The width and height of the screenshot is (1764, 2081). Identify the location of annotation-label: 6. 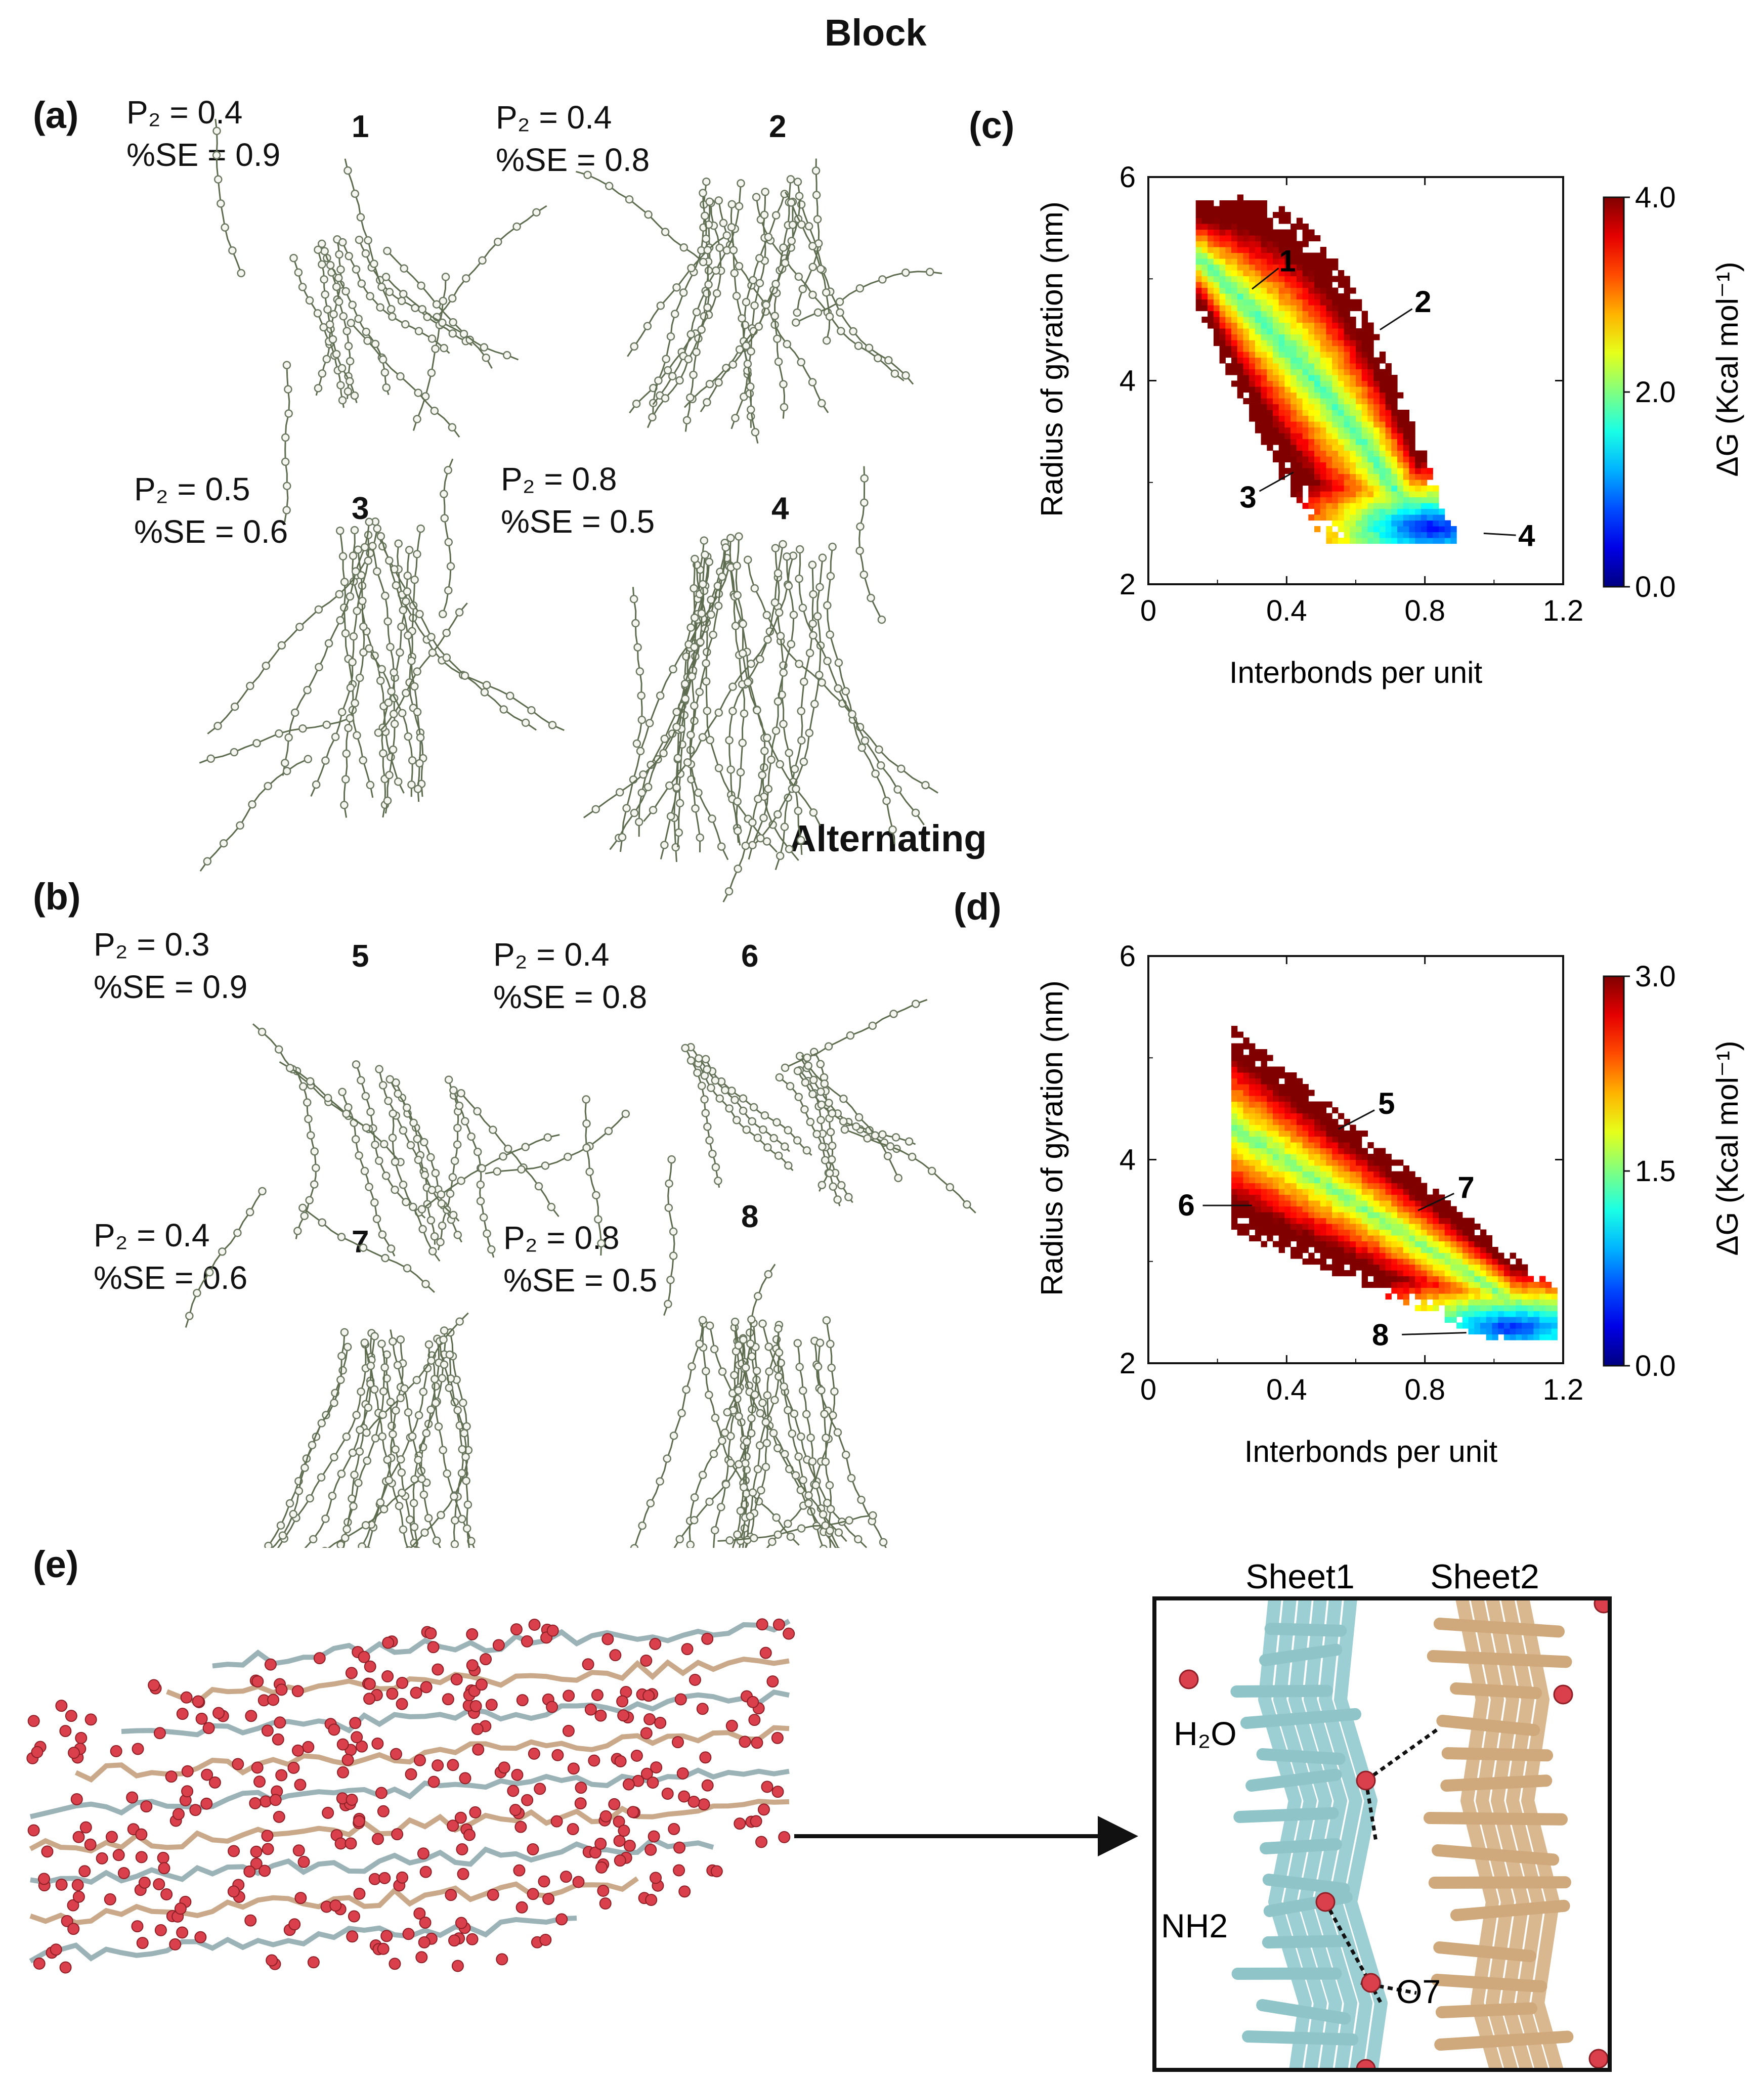
(1186, 1205).